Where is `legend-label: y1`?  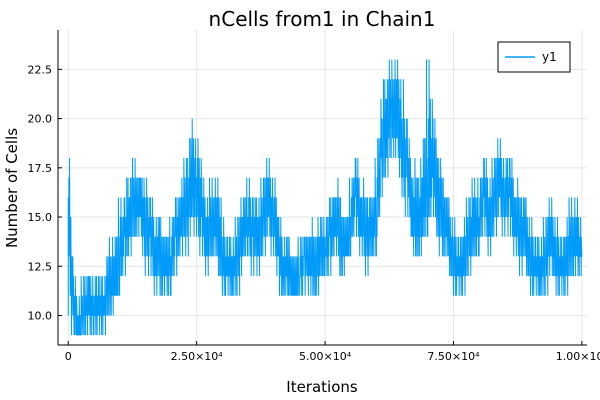
legend-label: y1 is located at coordinates (549, 57).